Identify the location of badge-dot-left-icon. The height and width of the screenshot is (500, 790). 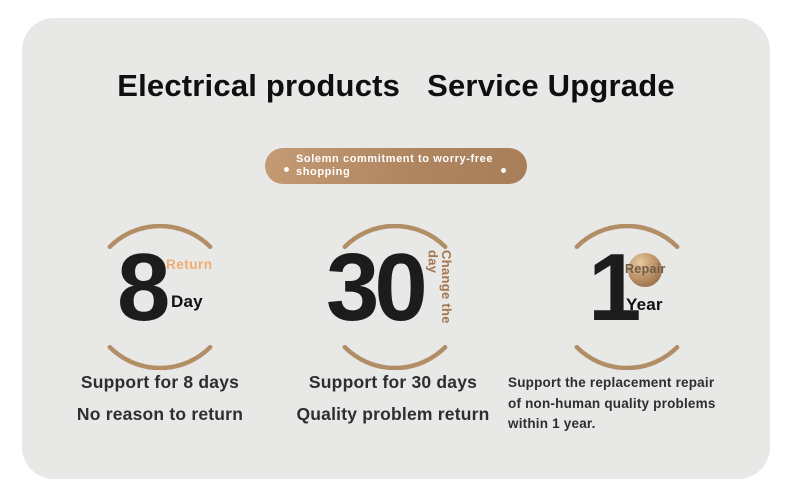
(286, 169).